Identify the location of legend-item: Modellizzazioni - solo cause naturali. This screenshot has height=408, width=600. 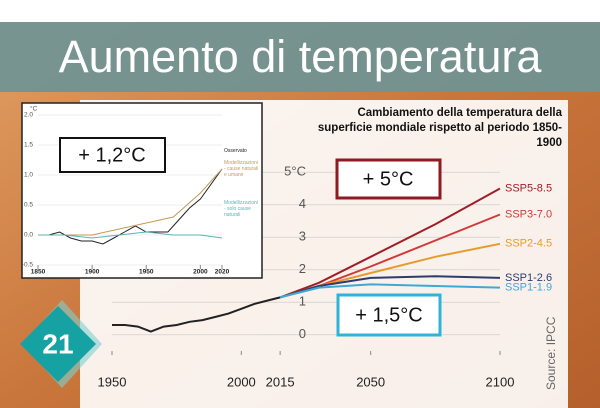
(241, 209).